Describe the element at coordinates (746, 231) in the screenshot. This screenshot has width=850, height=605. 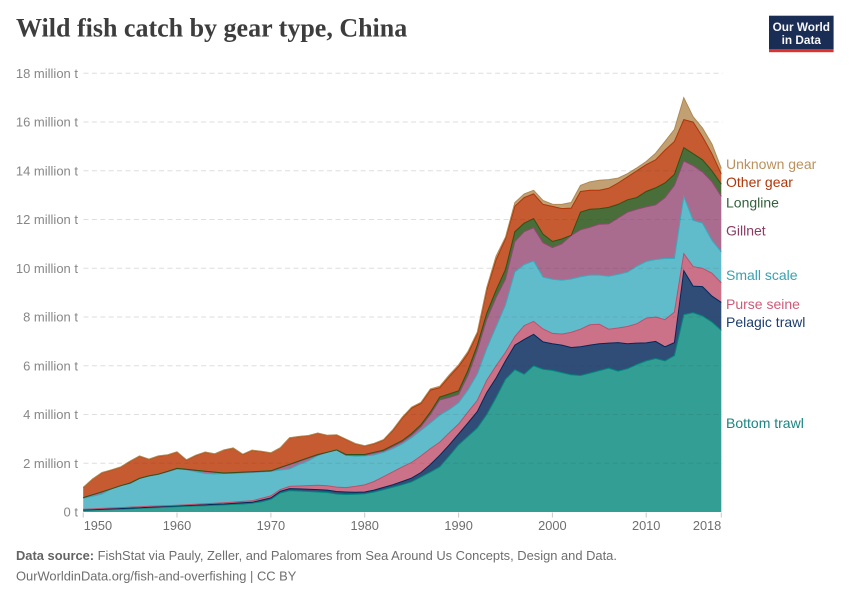
I see `svg-text: Gillnet` at that location.